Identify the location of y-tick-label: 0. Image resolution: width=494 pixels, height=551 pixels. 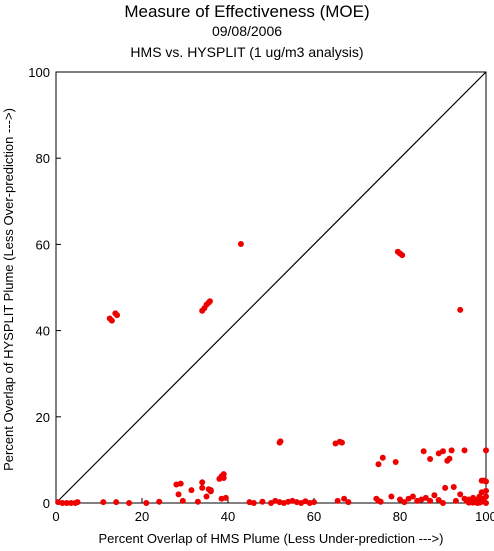
(46, 503).